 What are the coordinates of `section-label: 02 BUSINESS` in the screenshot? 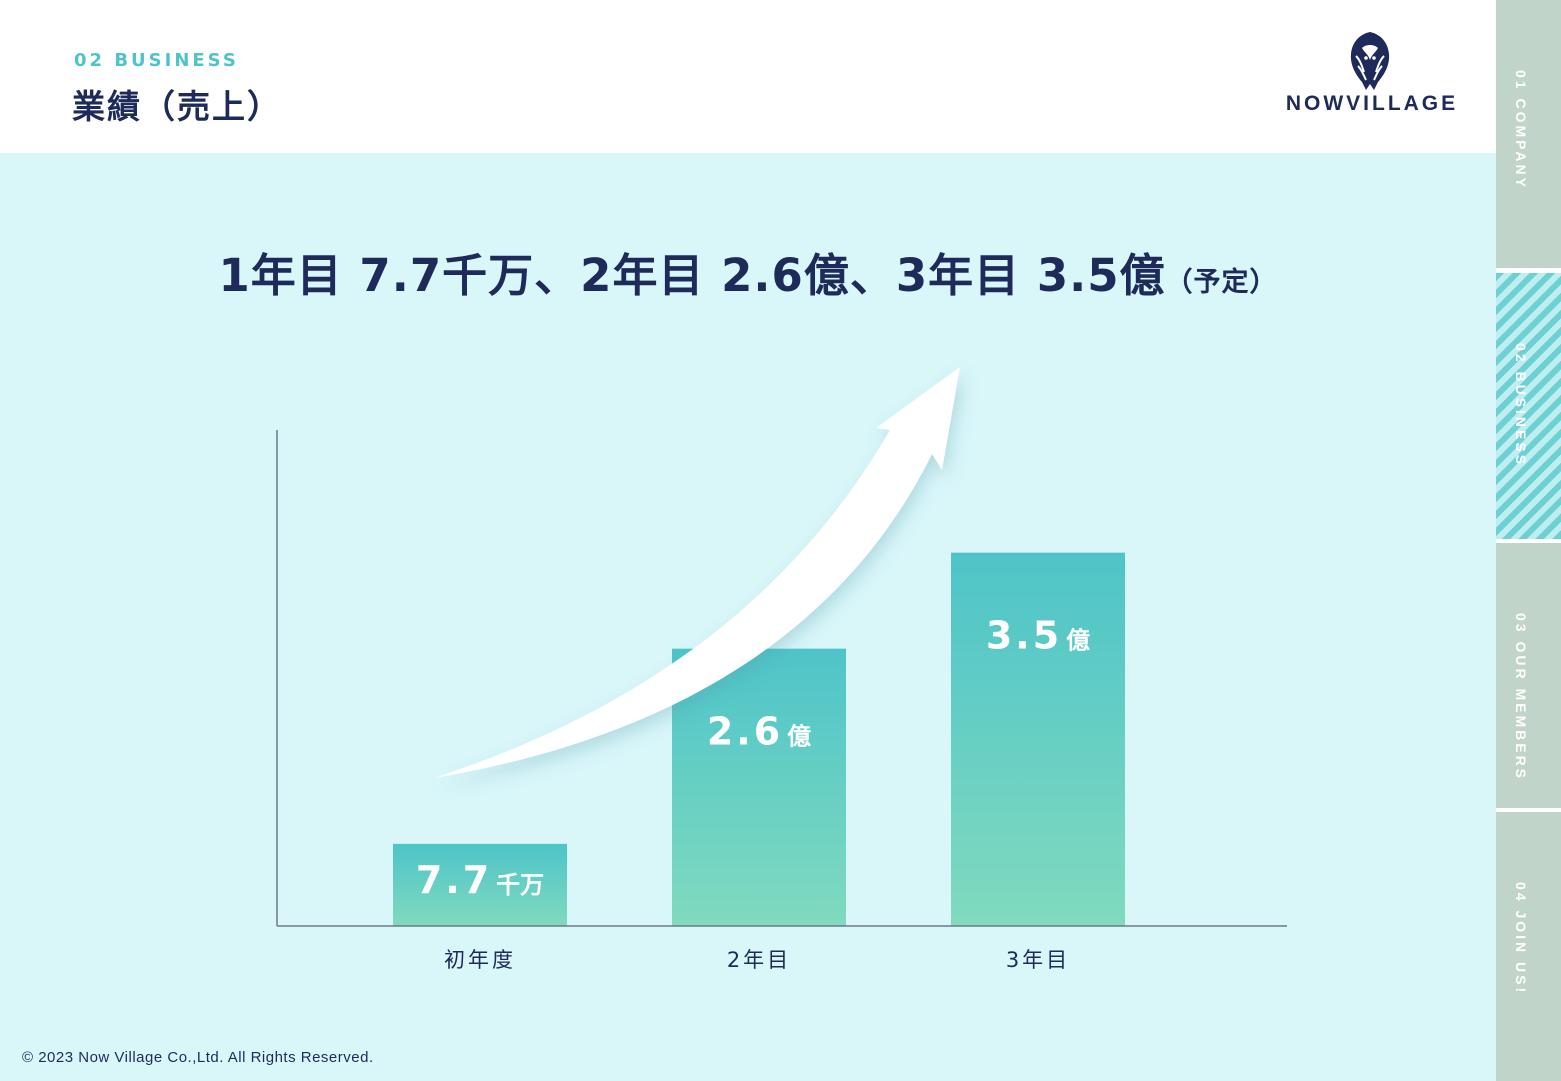 It's located at (156, 60).